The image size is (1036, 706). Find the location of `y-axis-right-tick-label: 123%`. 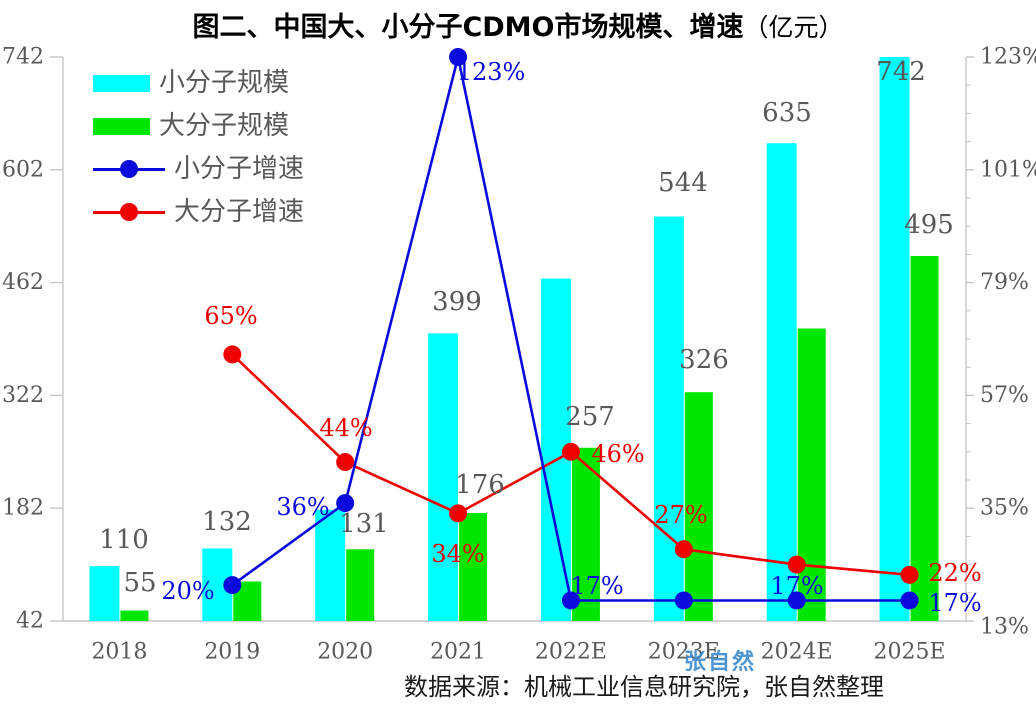

y-axis-right-tick-label: 123% is located at coordinates (1008, 57).